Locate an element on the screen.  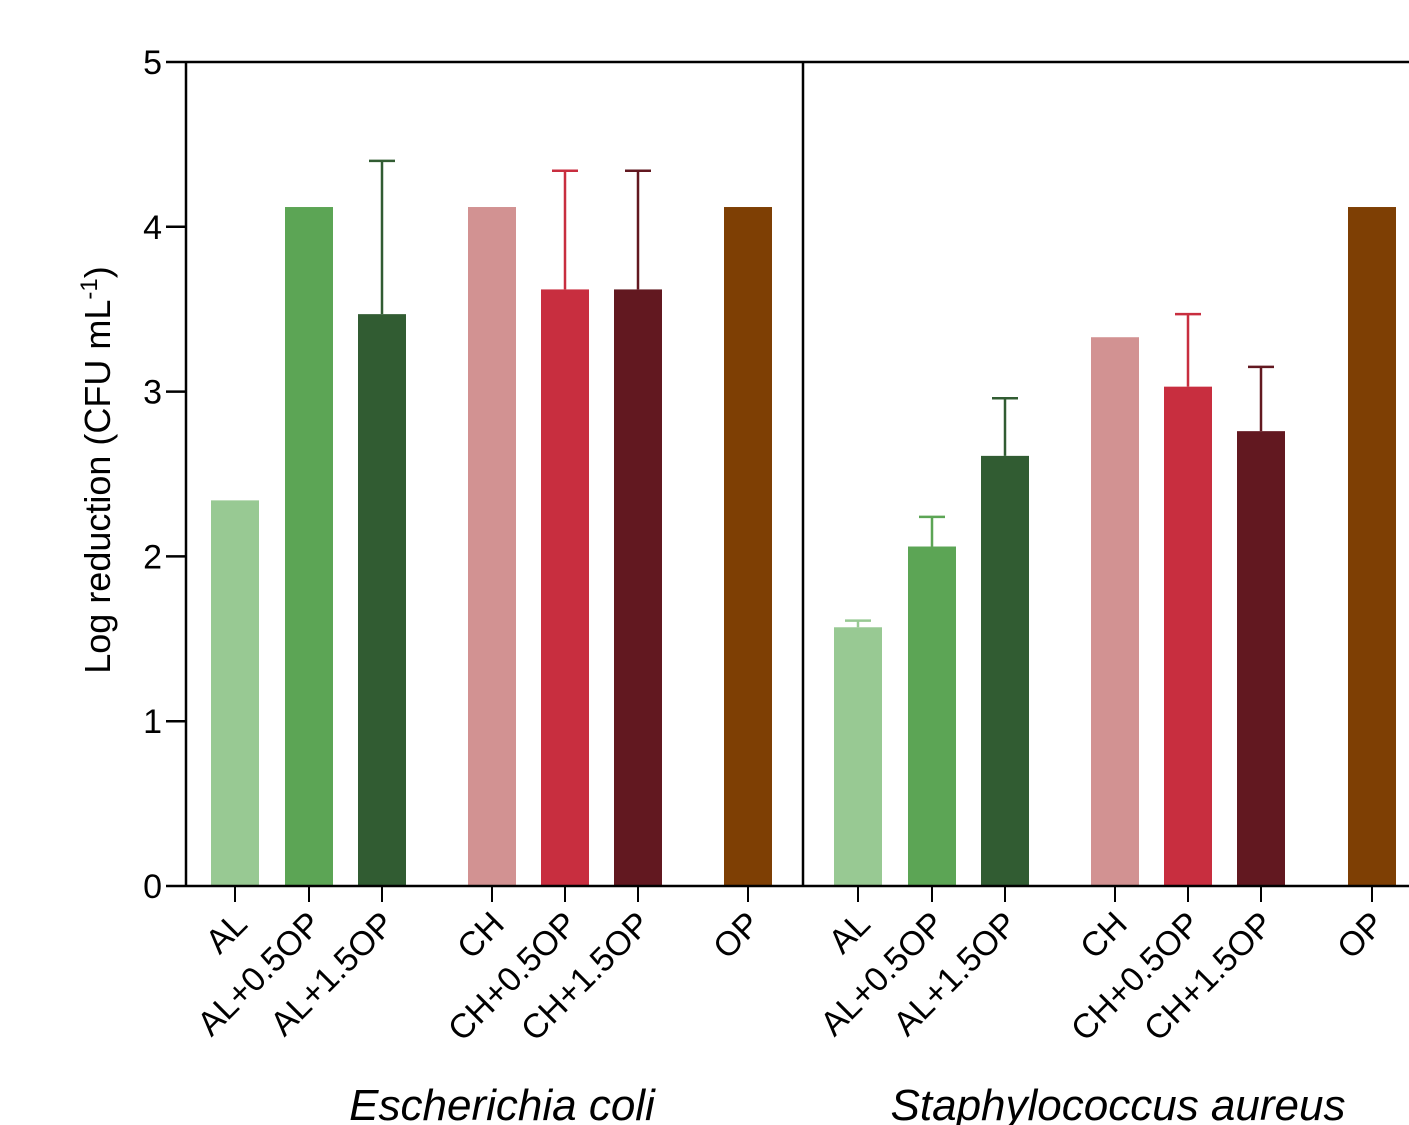
x-tick-label-staphylococcus-aureus-al: AL is located at coordinates (849, 933).